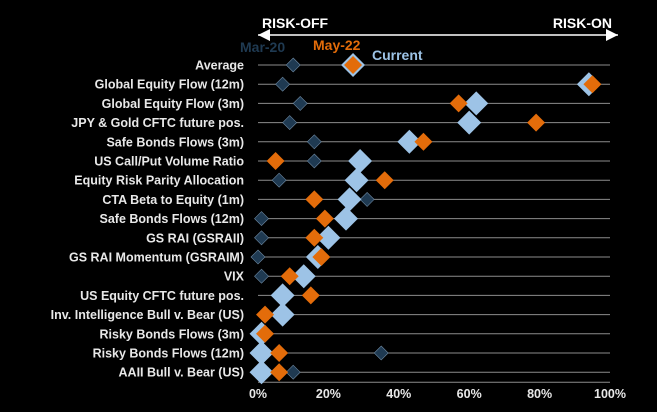 The width and height of the screenshot is (657, 412). Describe the element at coordinates (173, 104) in the screenshot. I see `category-label: Global Equity Flow (3m)` at that location.